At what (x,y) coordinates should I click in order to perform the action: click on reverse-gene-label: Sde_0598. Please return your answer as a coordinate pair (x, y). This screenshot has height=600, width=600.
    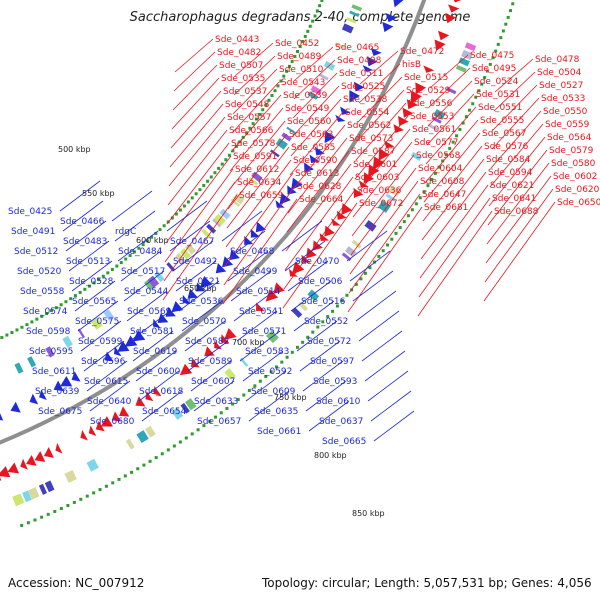
    Looking at the image, I should click on (48, 332).